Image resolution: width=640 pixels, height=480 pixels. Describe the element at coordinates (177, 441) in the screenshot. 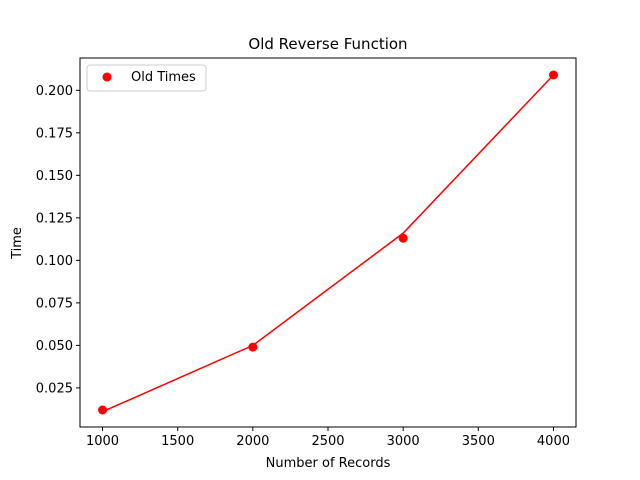

I see `x-tick-label: 1500` at that location.